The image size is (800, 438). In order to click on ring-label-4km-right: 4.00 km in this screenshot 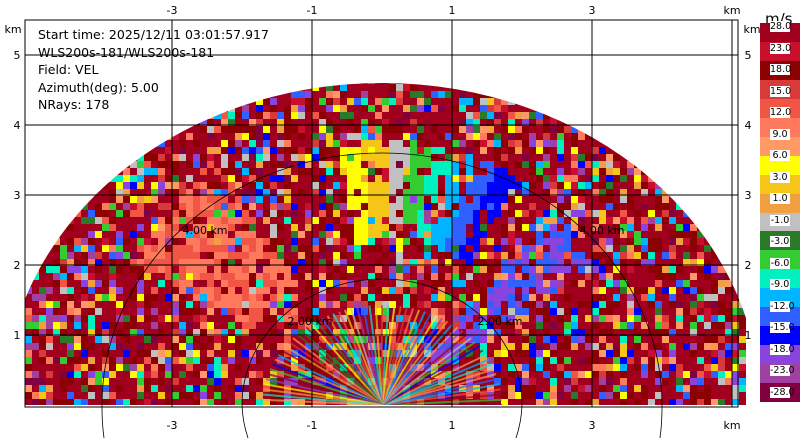, I will do `click(601, 230)`.